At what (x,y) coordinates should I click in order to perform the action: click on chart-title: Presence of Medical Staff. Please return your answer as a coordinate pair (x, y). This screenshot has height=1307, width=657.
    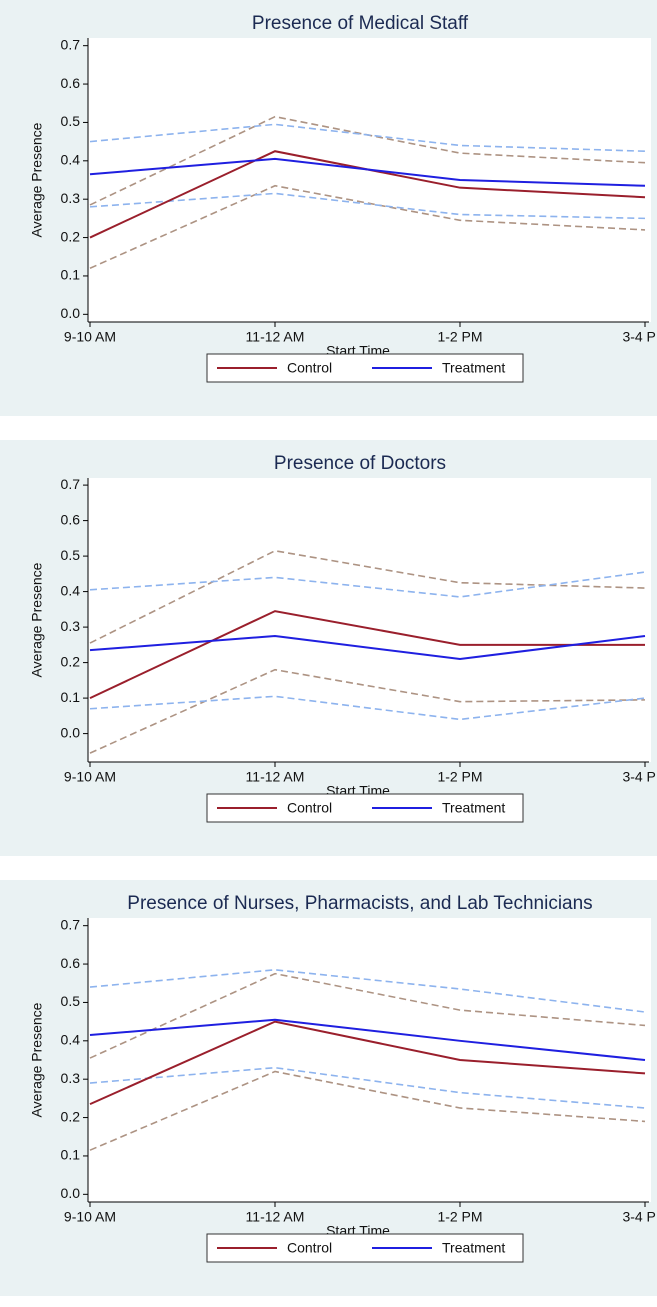
    Looking at the image, I should click on (360, 23).